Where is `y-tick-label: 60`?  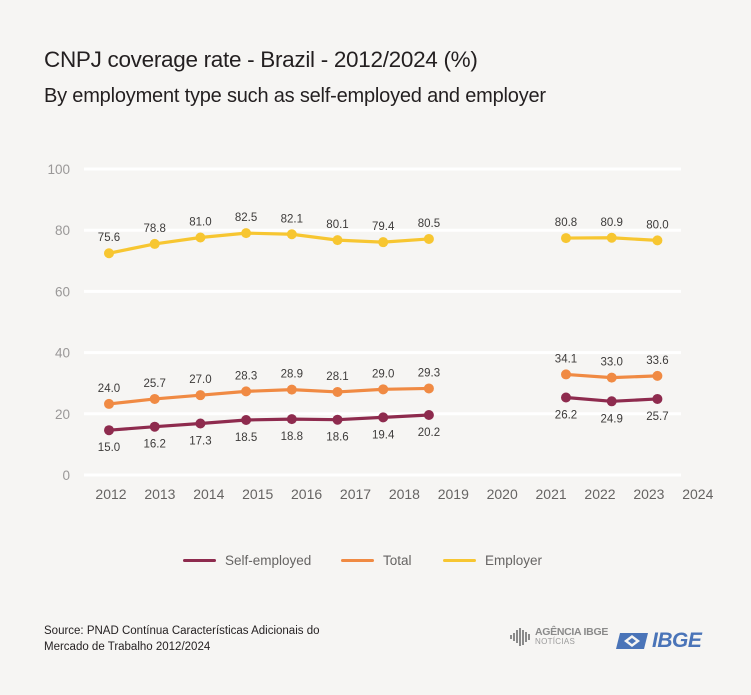
y-tick-label: 60 is located at coordinates (62, 291).